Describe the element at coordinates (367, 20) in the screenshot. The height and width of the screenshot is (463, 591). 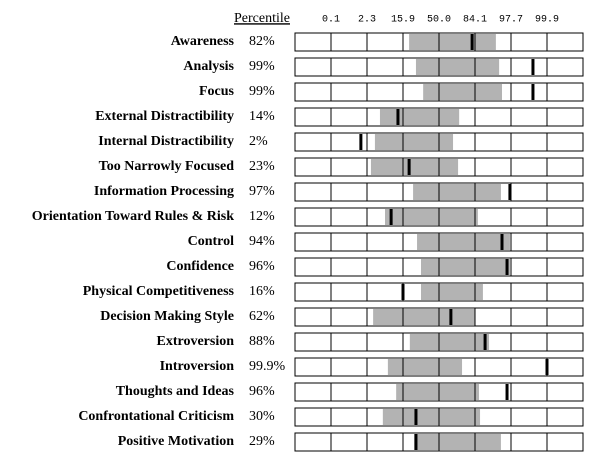
I see `x-tick-label: 2.3` at that location.